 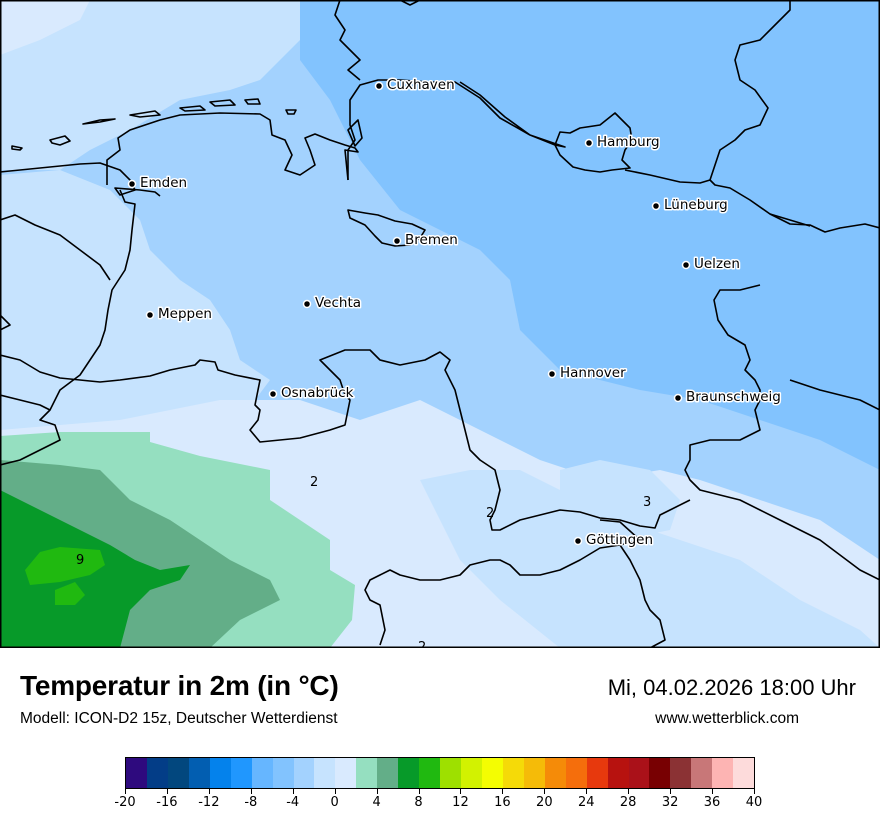 I want to click on valid-datetime: Mi, 04.02.2026 18:00 Uhr, so click(x=731, y=687).